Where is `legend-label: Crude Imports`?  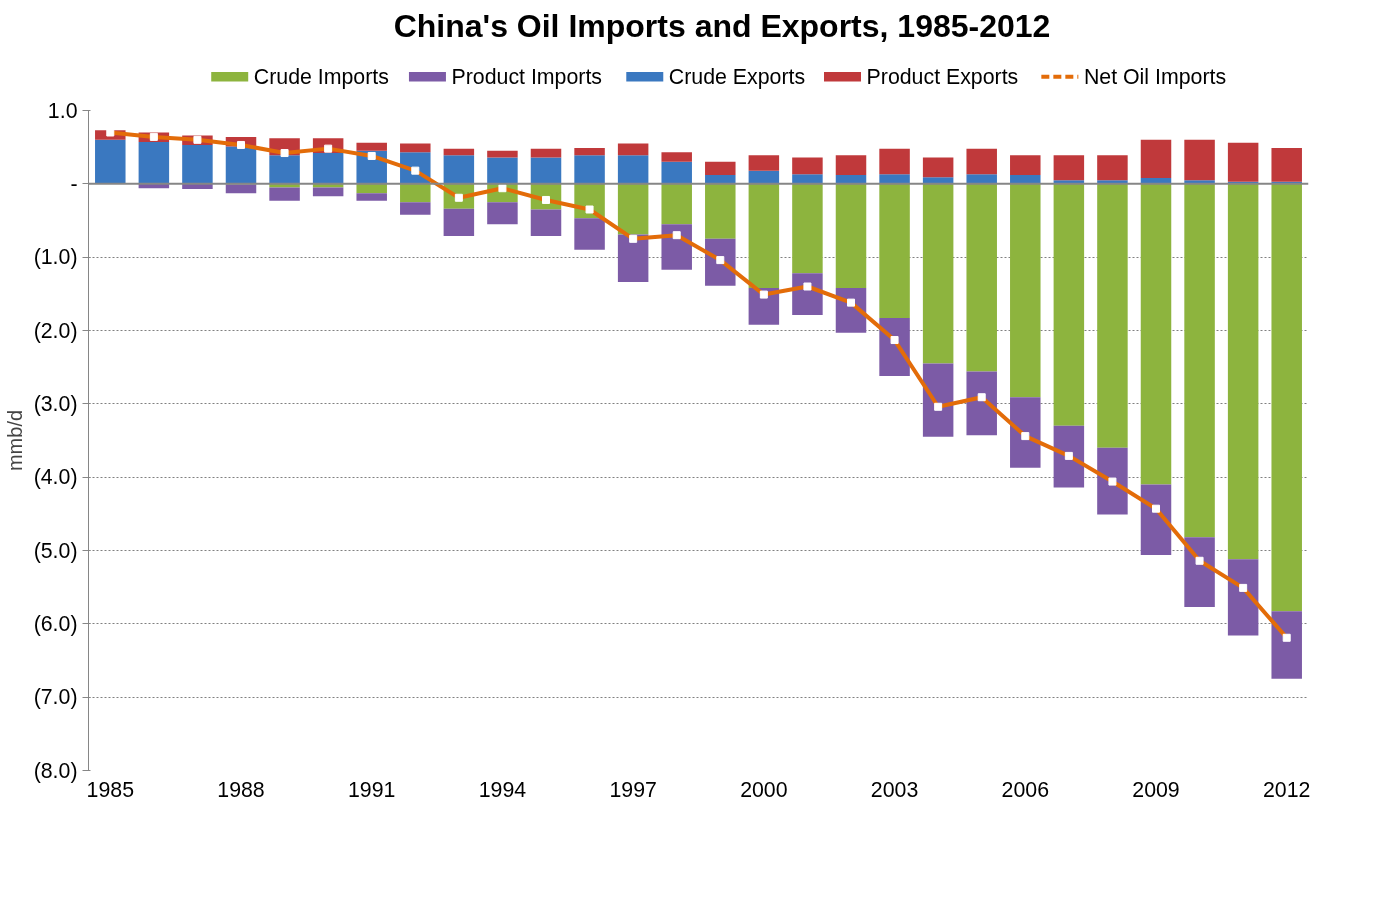 legend-label: Crude Imports is located at coordinates (321, 76).